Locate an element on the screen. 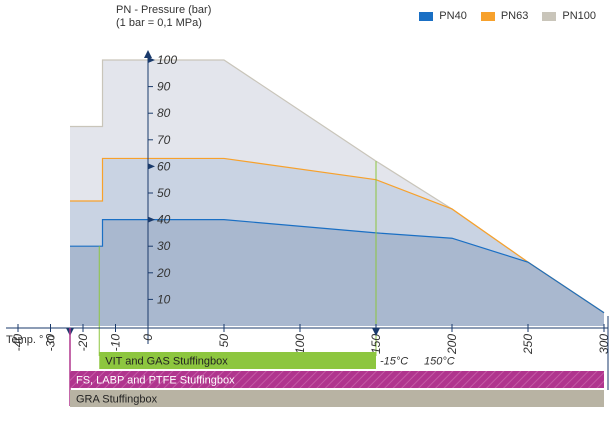  y-tick-label-70: 70 is located at coordinates (164, 140).